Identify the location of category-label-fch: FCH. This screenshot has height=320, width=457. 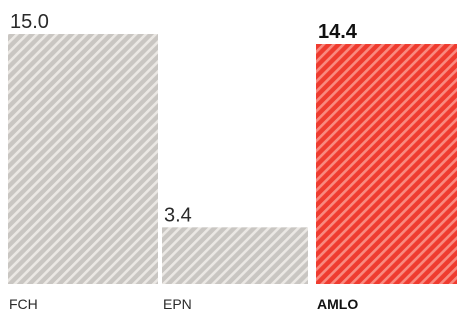
(23, 304).